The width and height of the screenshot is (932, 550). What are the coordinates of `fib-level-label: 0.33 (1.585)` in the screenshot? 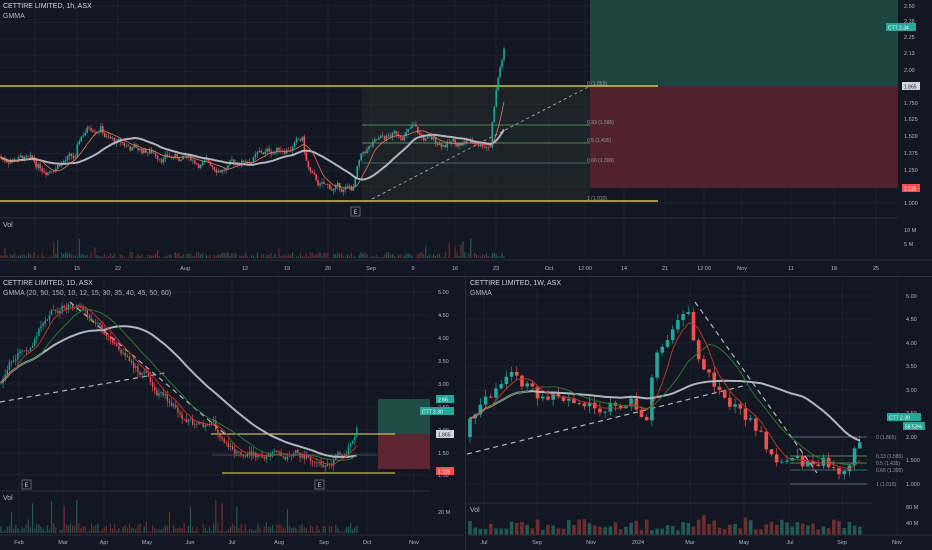 It's located at (889, 457).